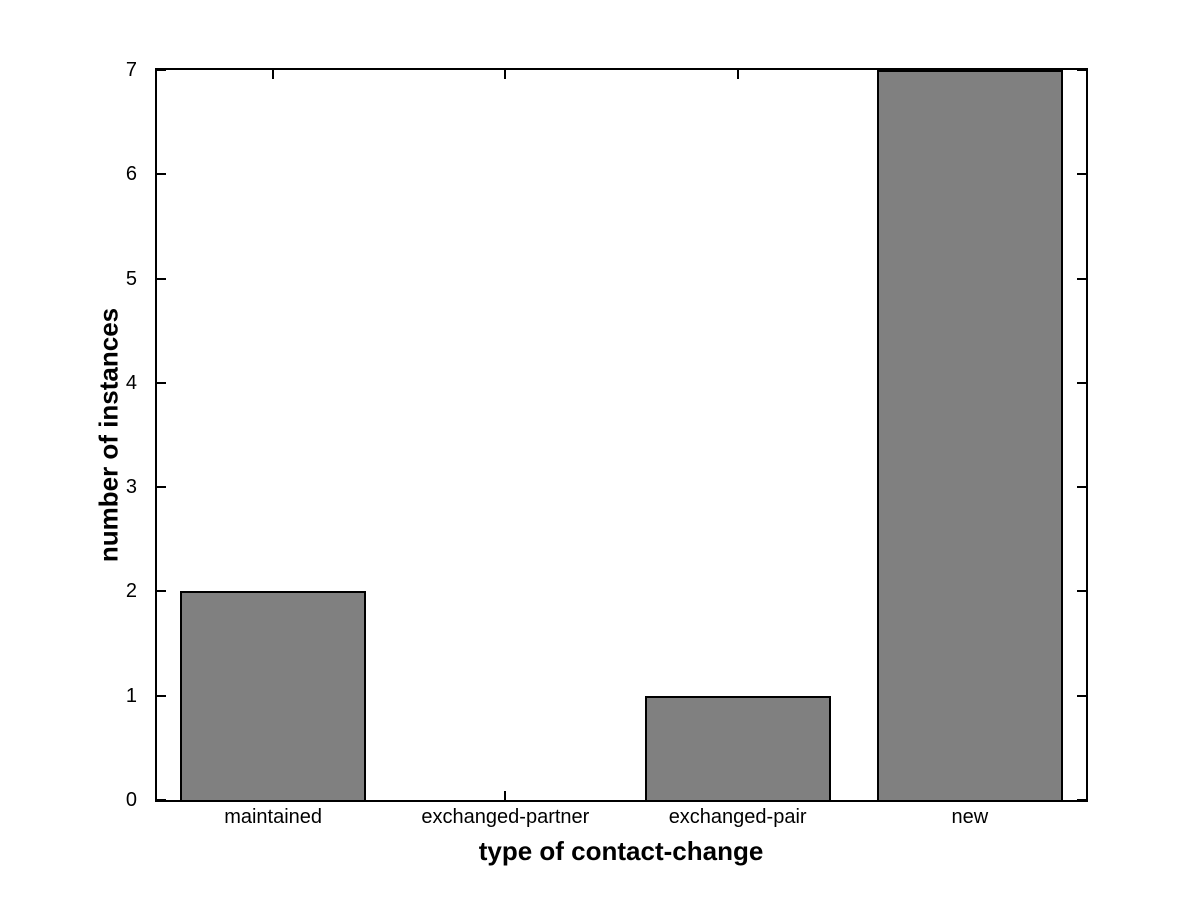 The width and height of the screenshot is (1201, 901). I want to click on y-tick-label: 5, so click(131, 278).